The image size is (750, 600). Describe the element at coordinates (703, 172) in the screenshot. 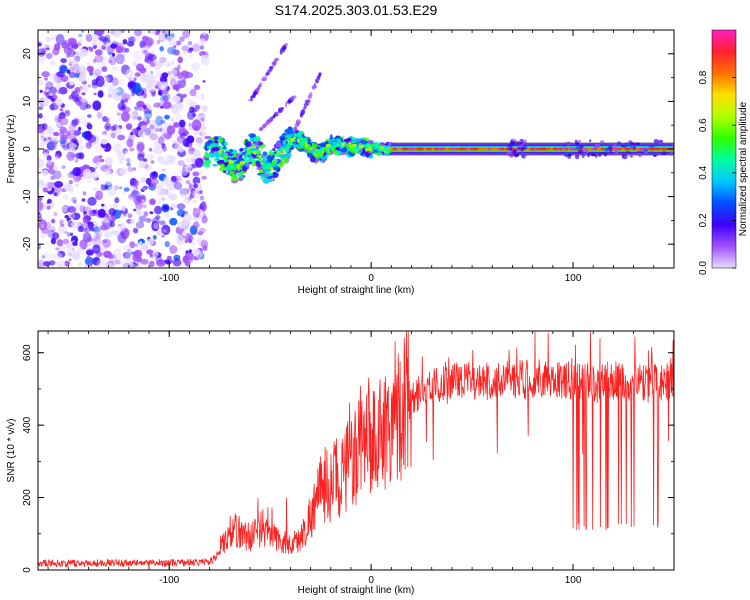

I see `colorbar-tick-label: 0.4` at that location.